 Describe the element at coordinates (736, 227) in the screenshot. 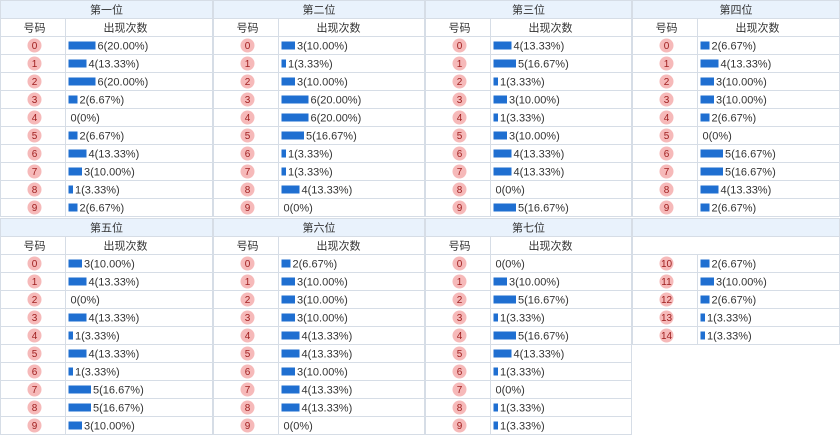

I see `title-cell` at that location.